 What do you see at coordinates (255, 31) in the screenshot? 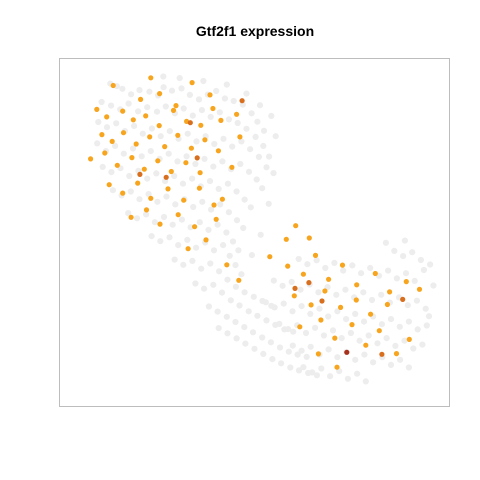
I see `chart-title: Gtf2f1 expression` at bounding box center [255, 31].